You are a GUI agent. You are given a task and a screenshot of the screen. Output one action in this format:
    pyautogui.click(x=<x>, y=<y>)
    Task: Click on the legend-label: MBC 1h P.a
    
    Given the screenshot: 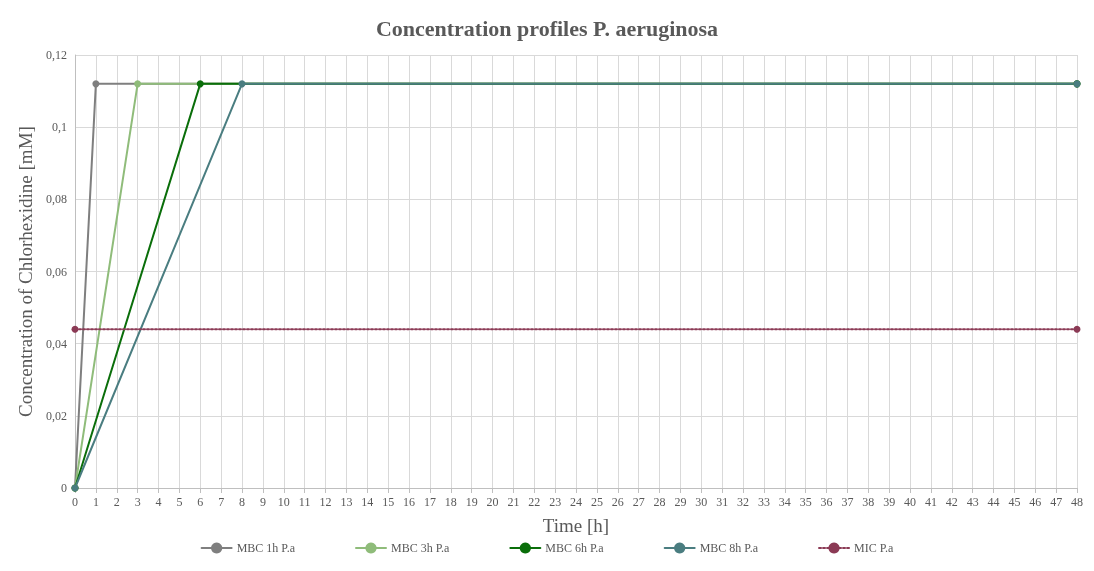 What is the action you would take?
    pyautogui.click(x=266, y=548)
    